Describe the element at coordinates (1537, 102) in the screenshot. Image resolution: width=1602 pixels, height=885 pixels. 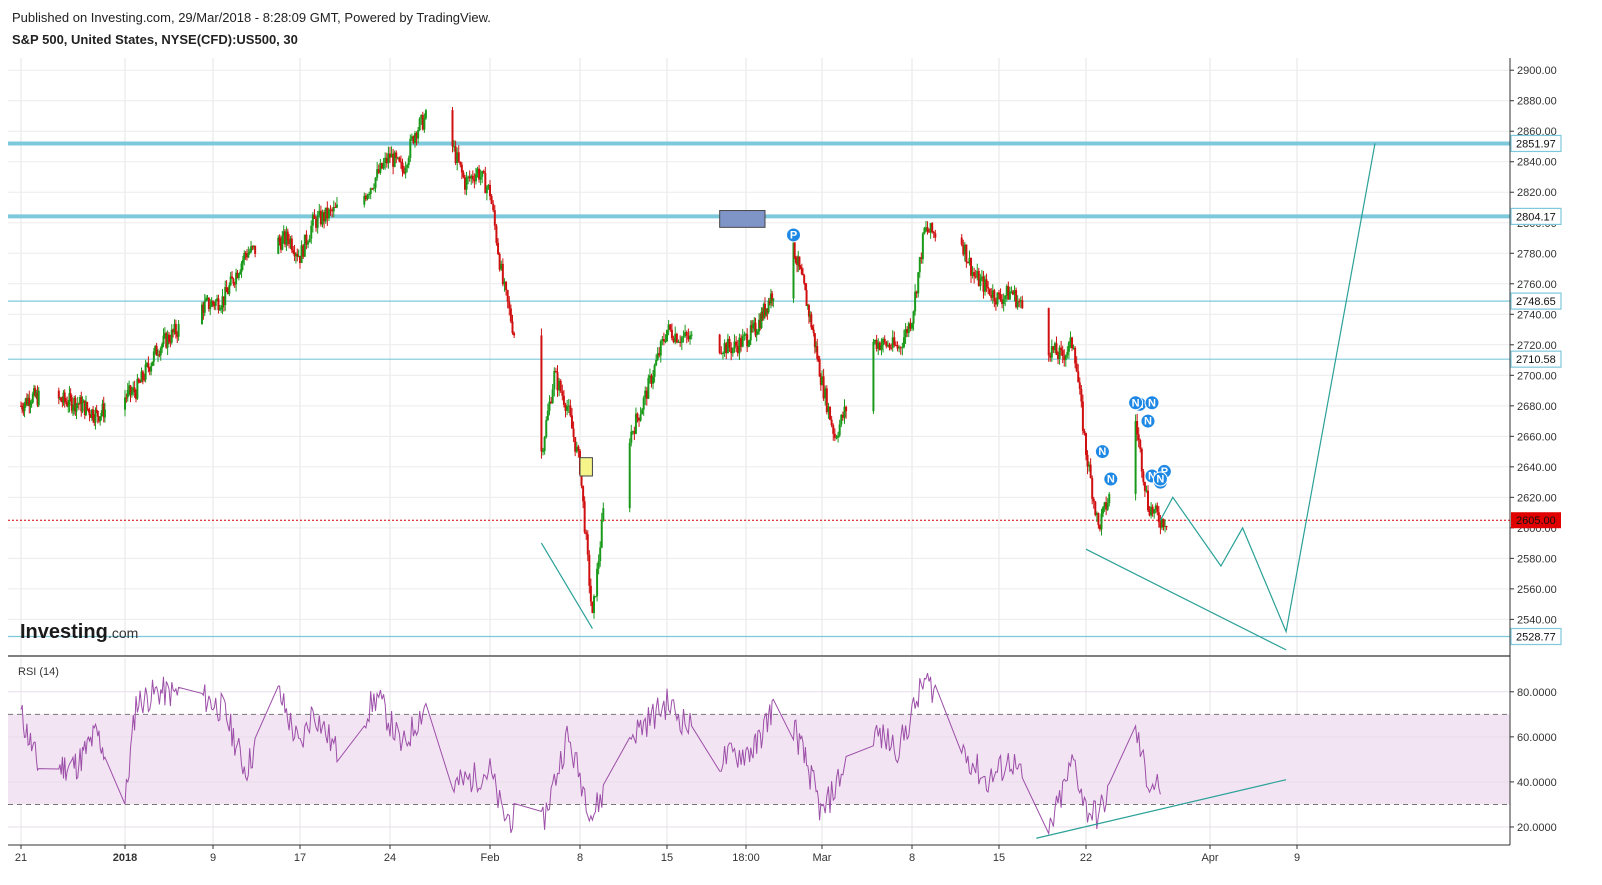
I see `y-tick-label: 2880.00` at that location.